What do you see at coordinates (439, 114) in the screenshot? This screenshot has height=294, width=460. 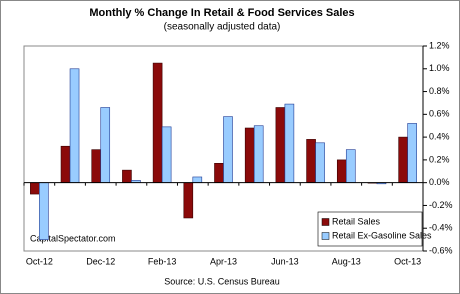 I see `y-tick-label: 0.6%` at bounding box center [439, 114].